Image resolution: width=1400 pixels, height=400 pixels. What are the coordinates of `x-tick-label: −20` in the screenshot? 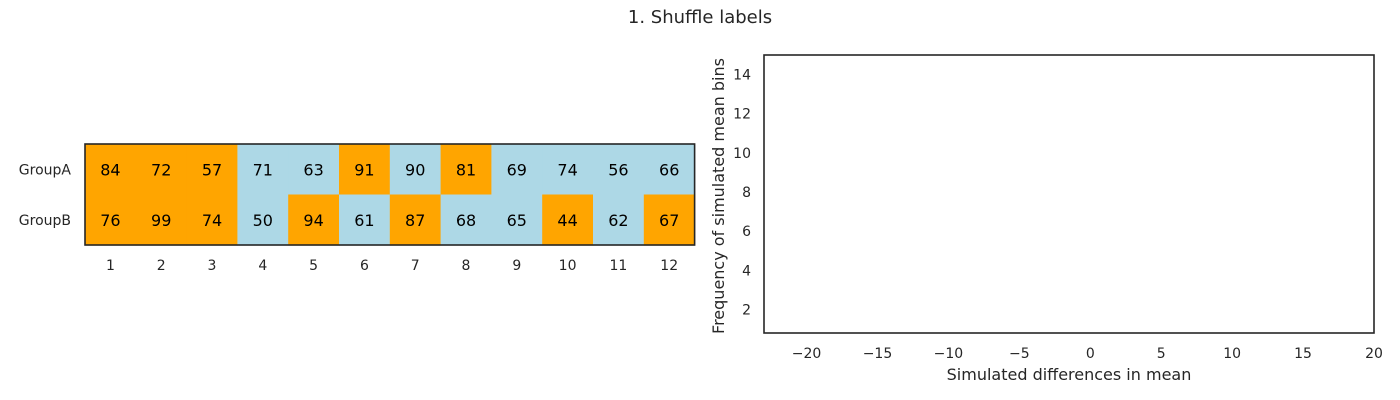 It's located at (807, 354).